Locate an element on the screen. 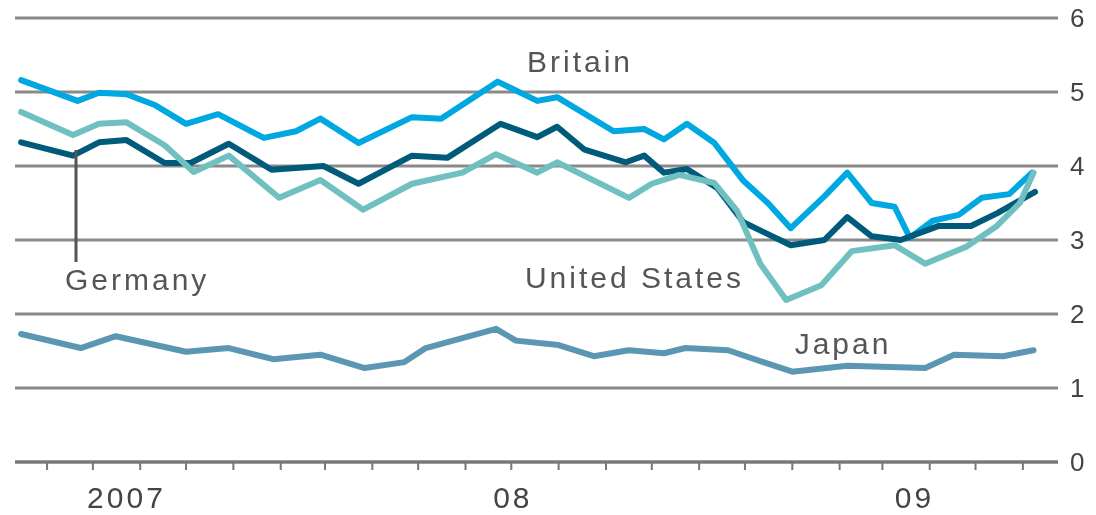  y-tick-label: 5 is located at coordinates (1077, 92).